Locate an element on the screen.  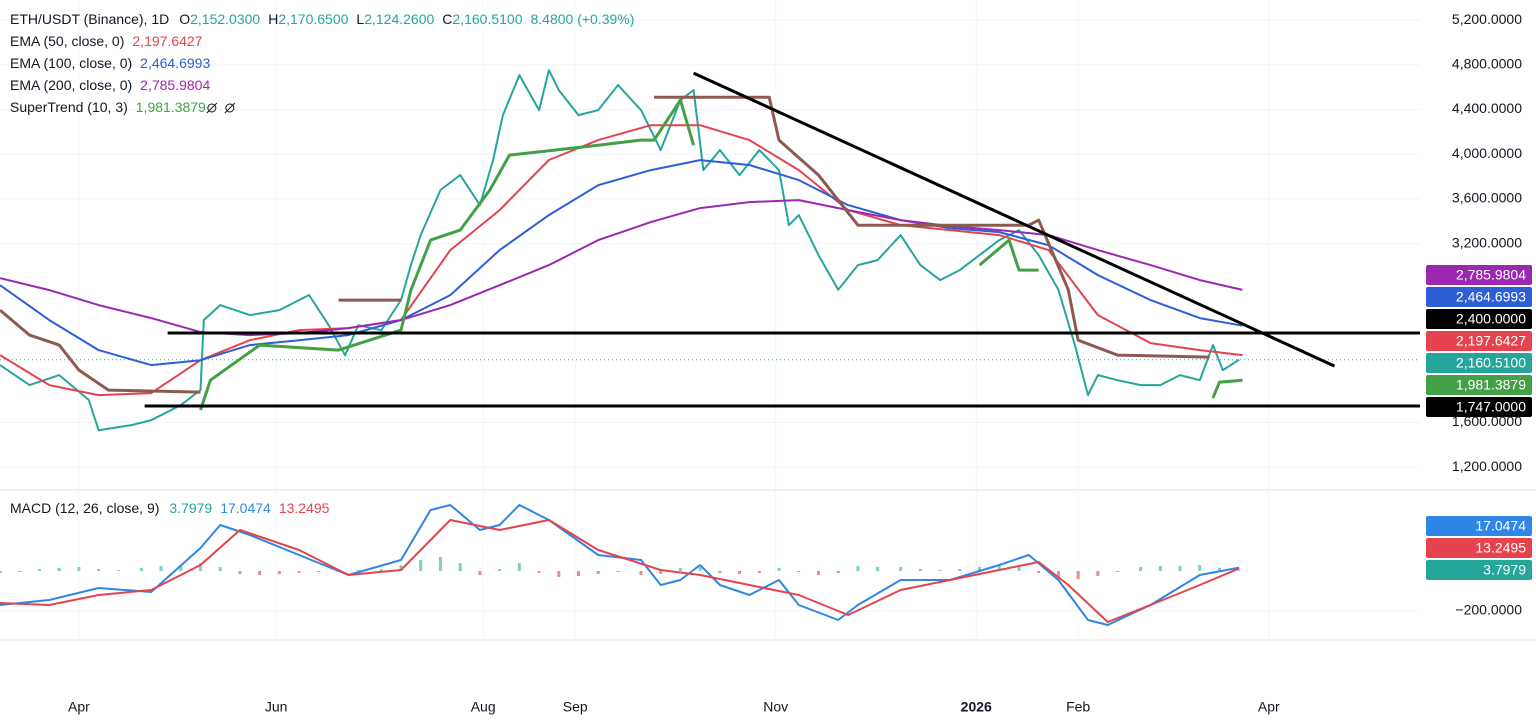
visibility-icon is located at coordinates (230, 108).